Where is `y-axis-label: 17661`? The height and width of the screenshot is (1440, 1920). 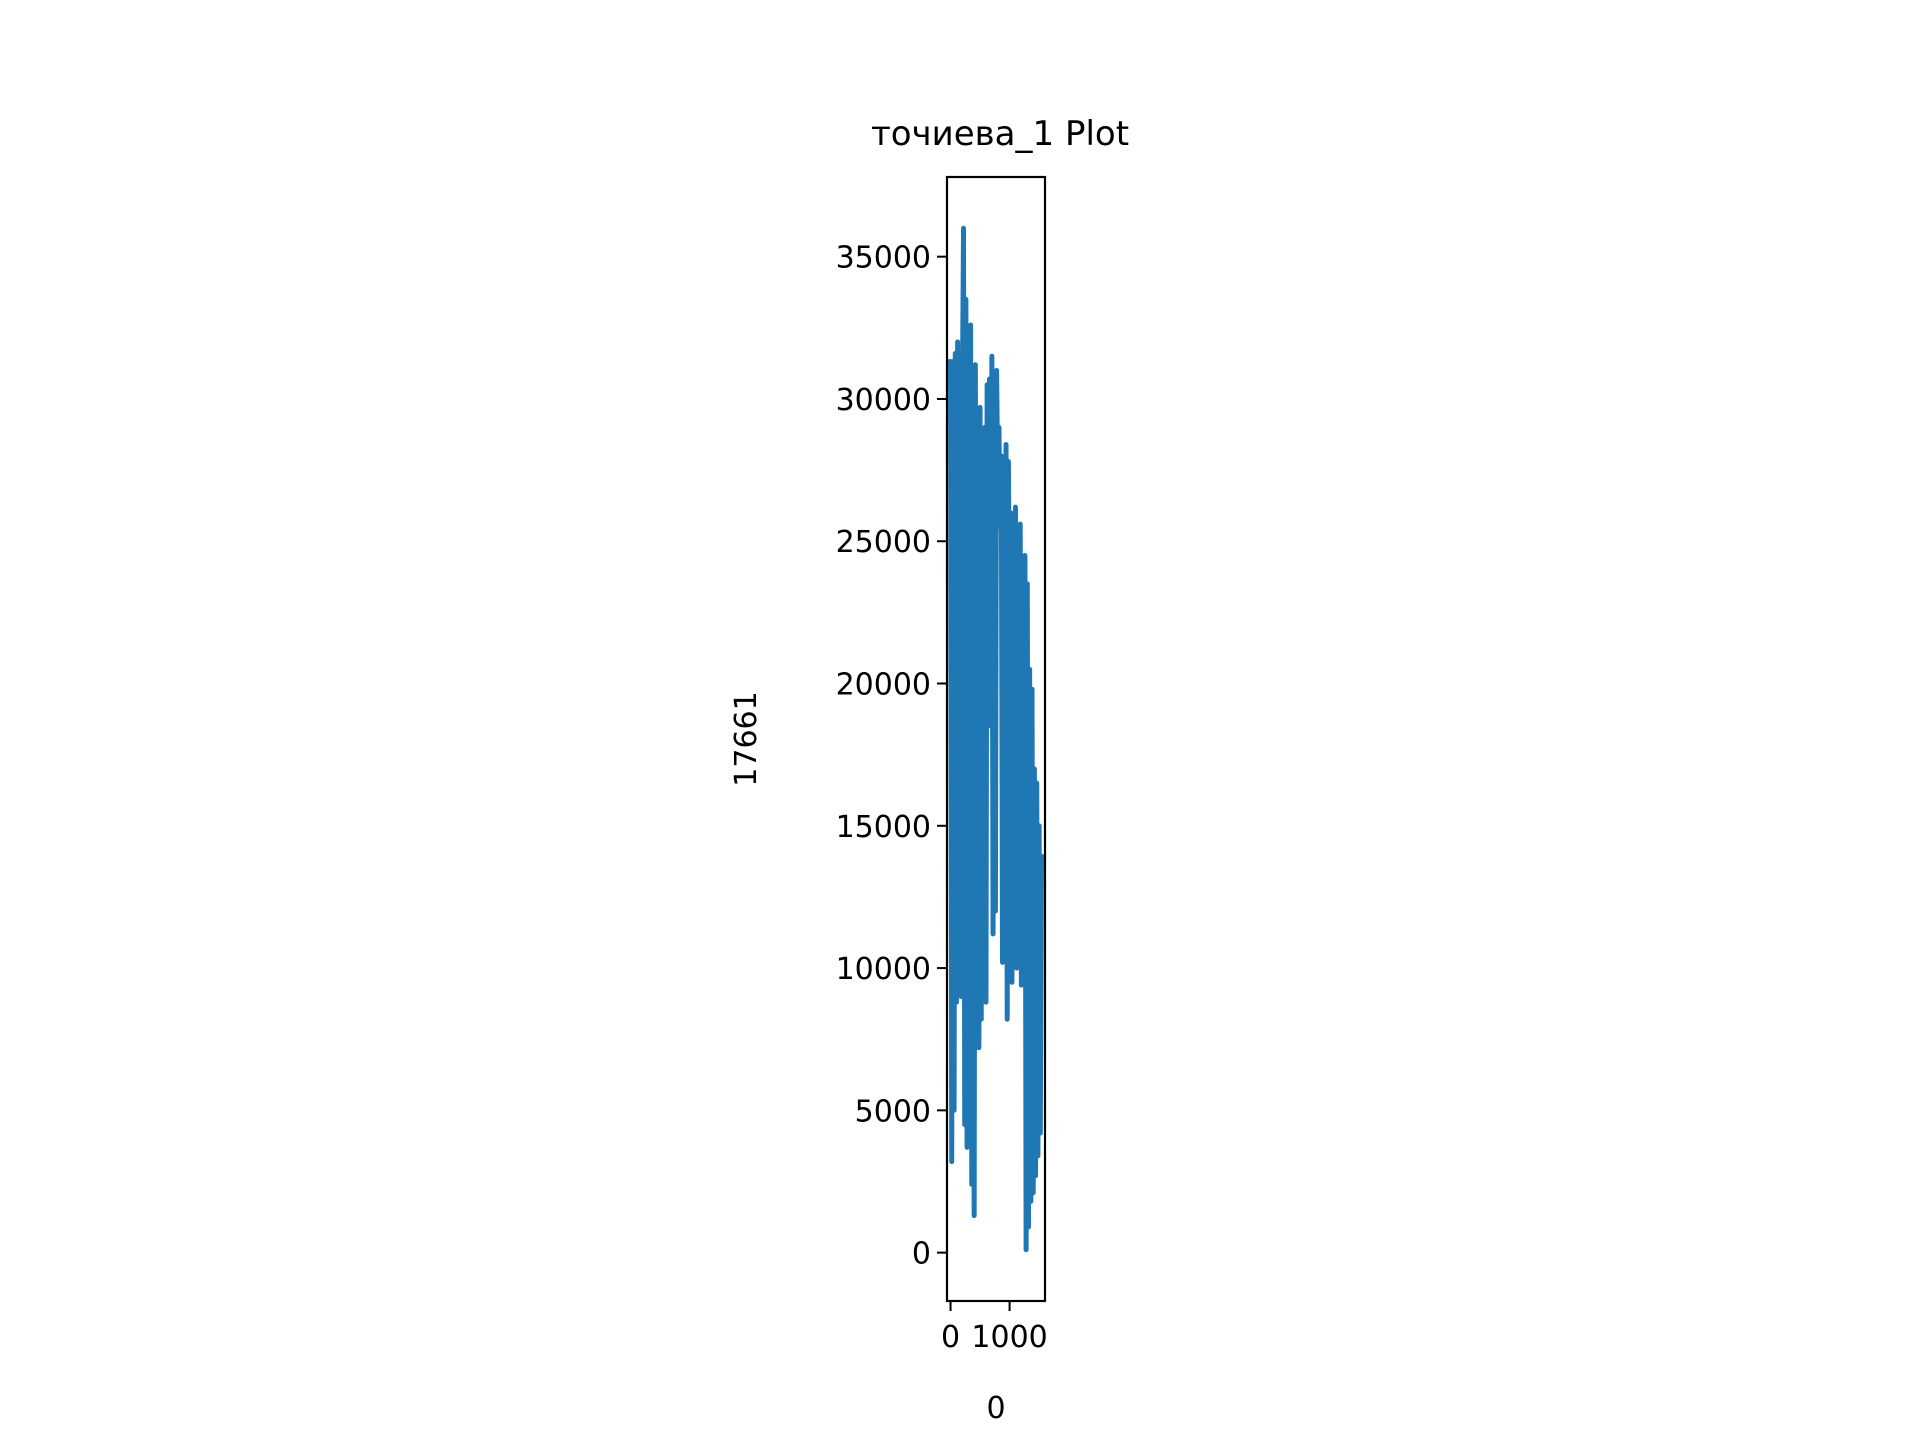 y-axis-label: 17661 is located at coordinates (746, 738).